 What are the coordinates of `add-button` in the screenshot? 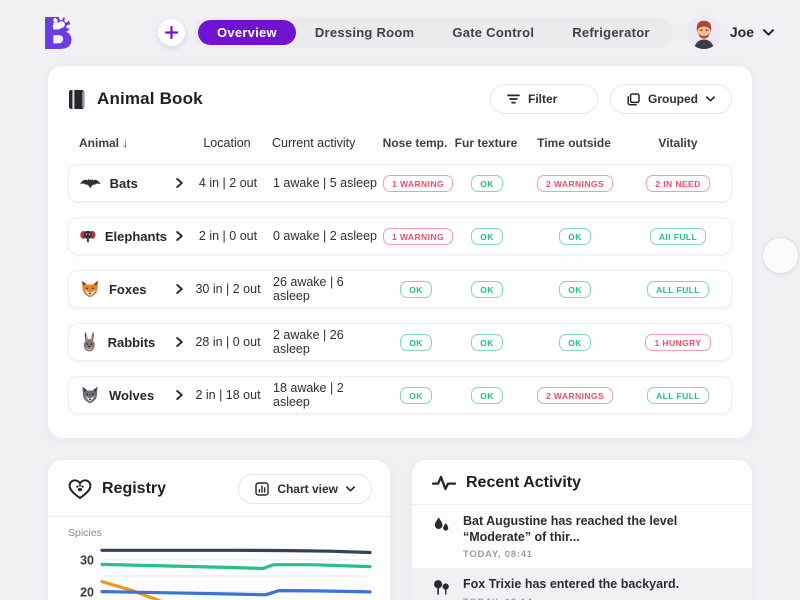 It's located at (171, 32).